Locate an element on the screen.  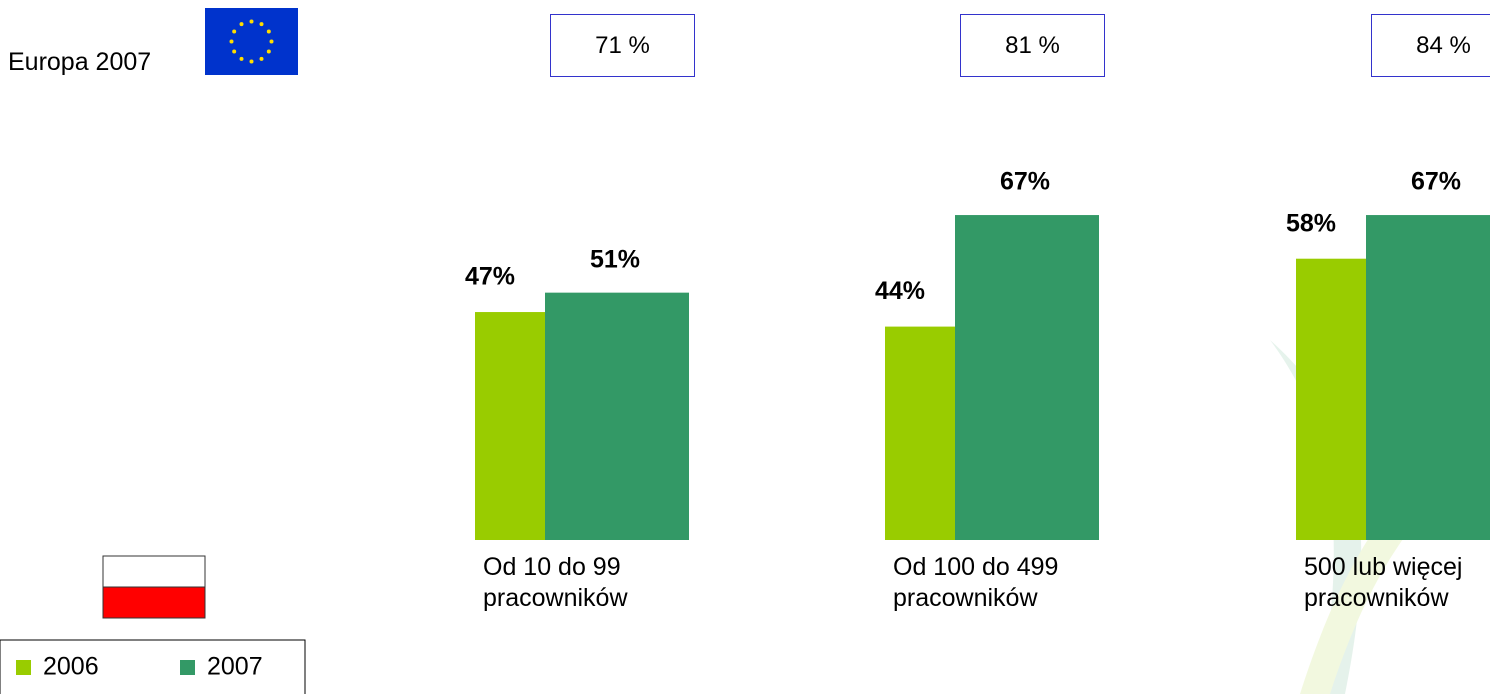
value-label: 58% is located at coordinates (1311, 223).